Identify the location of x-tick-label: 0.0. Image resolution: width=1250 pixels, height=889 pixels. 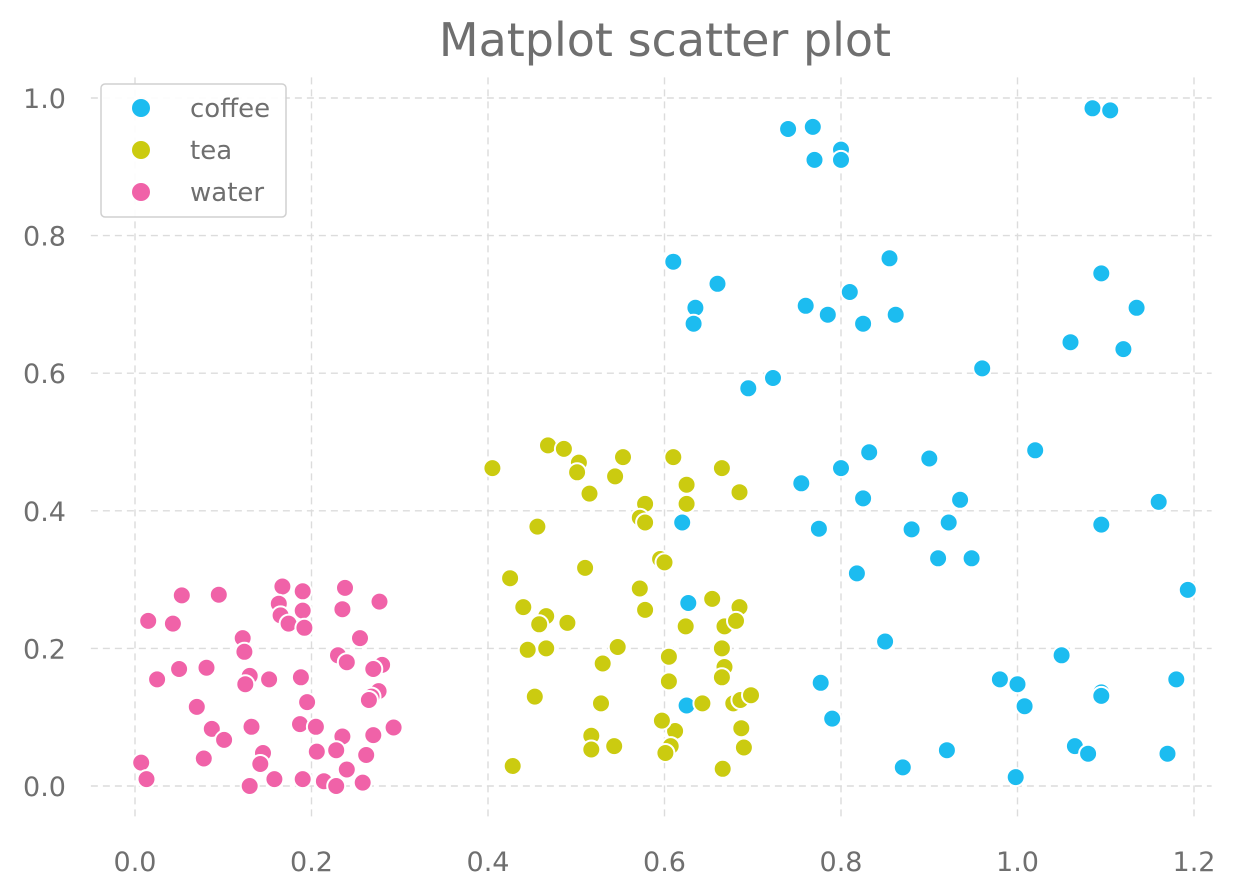
(135, 862).